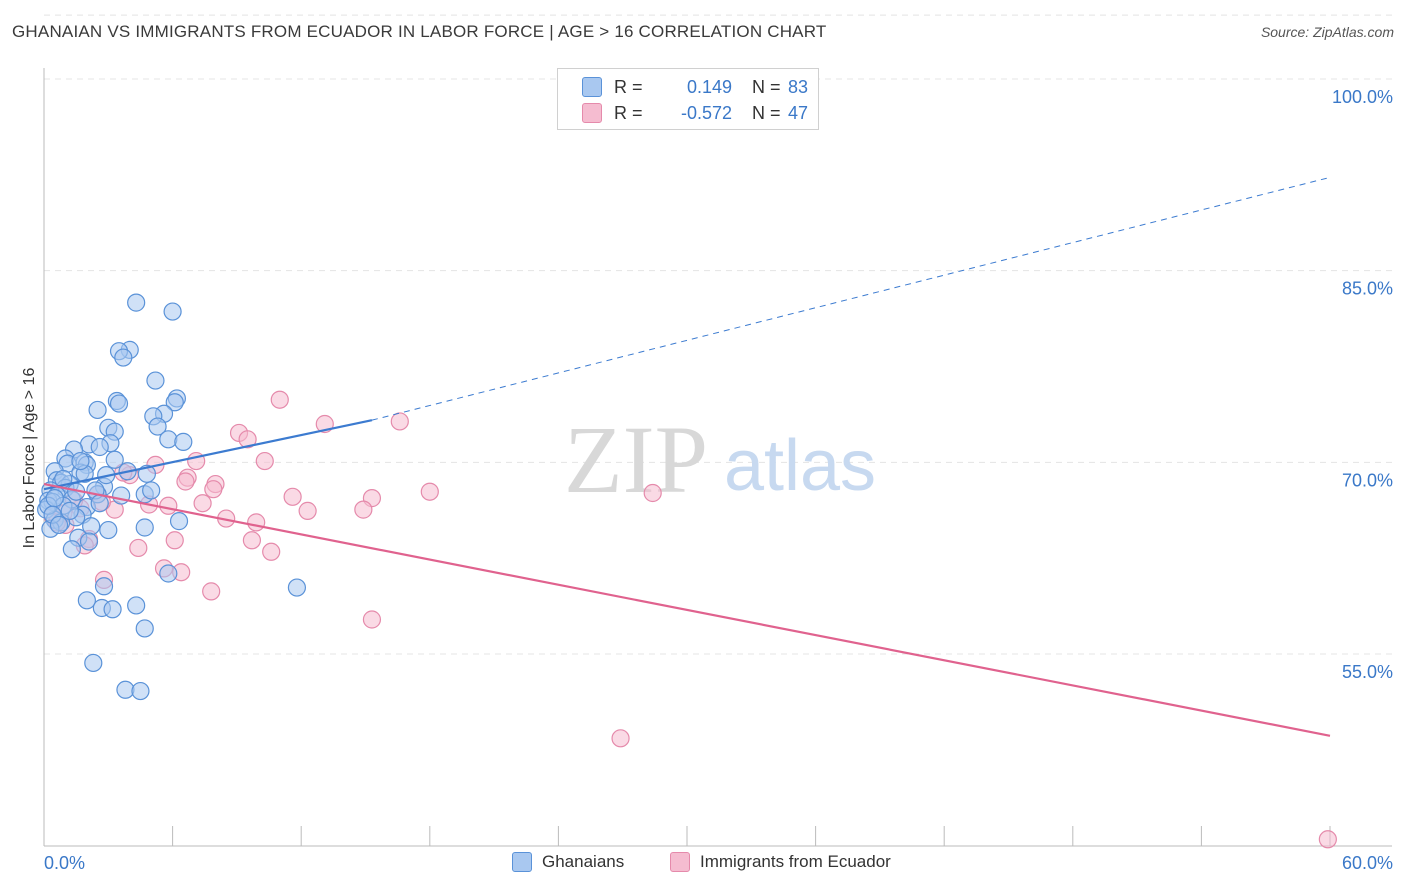 Image resolution: width=1406 pixels, height=892 pixels. I want to click on legend-swatch-blue, so click(522, 862).